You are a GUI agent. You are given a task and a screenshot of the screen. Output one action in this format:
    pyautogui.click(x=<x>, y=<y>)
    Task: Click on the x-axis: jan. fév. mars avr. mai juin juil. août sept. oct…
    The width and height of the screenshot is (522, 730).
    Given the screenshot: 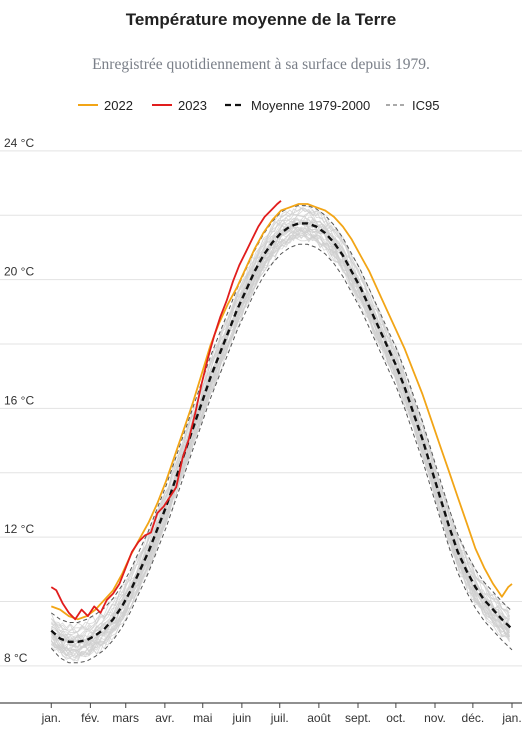 What is the action you would take?
    pyautogui.click(x=261, y=713)
    